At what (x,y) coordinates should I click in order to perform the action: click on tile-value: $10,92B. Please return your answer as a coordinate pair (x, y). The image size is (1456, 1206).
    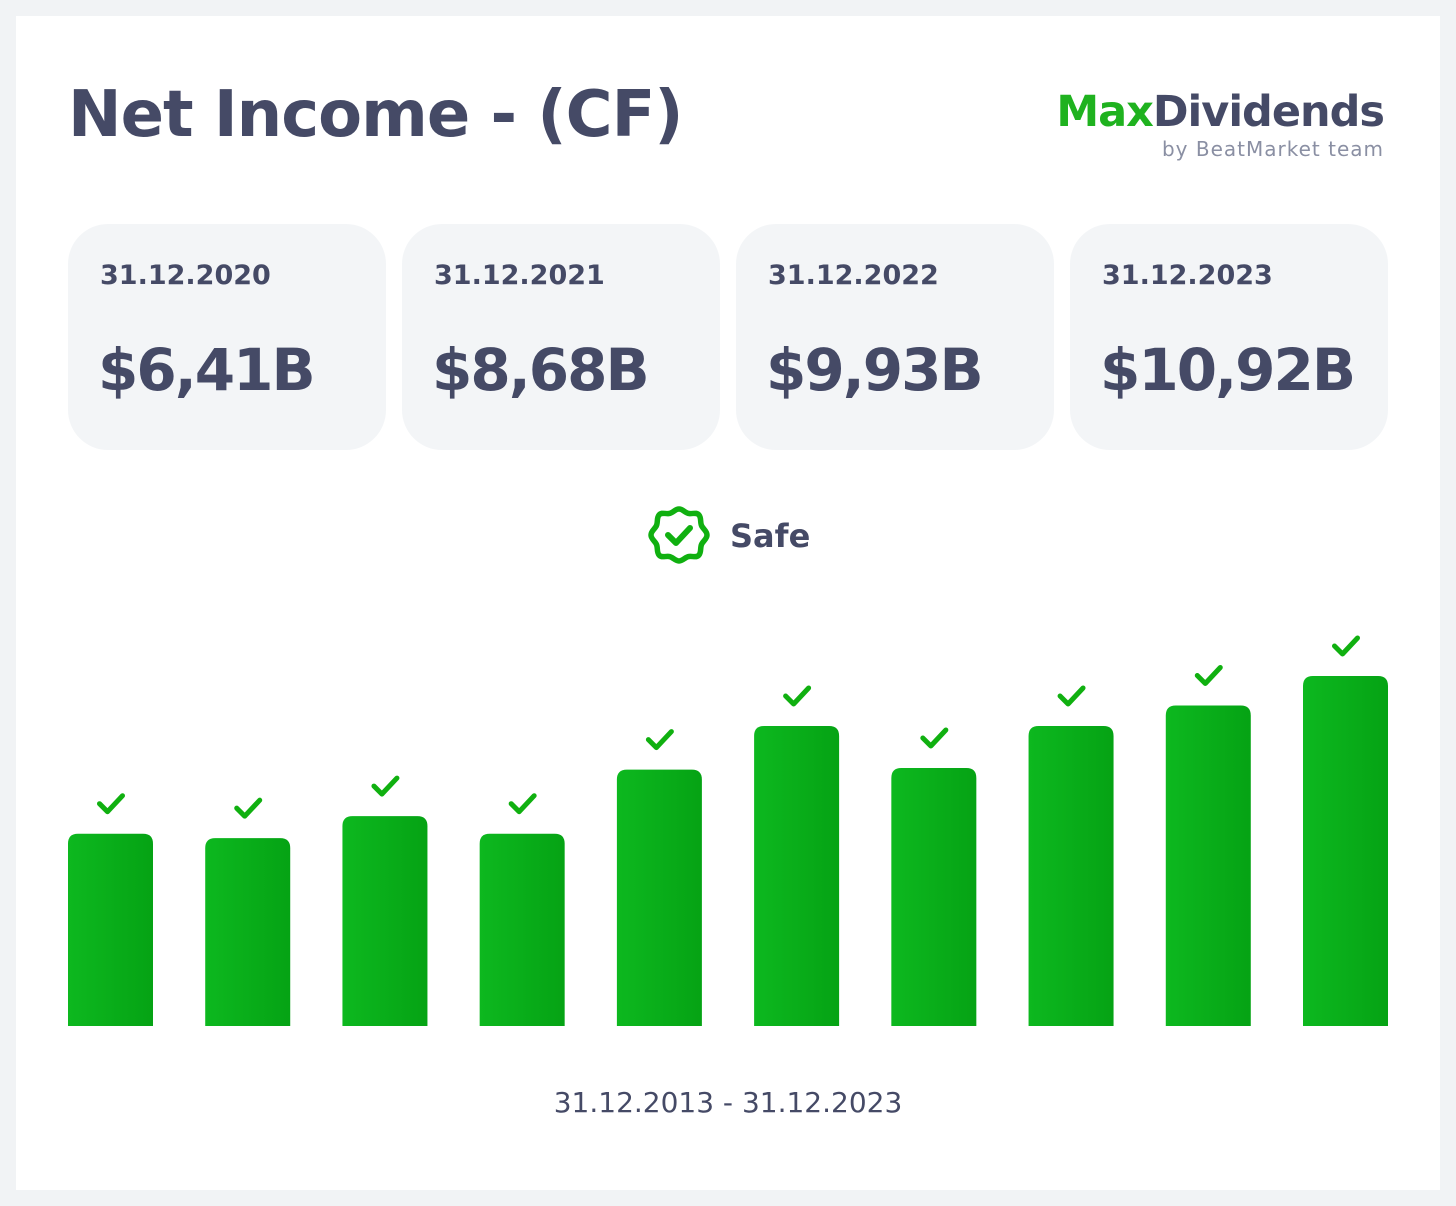
    Looking at the image, I should click on (1228, 370).